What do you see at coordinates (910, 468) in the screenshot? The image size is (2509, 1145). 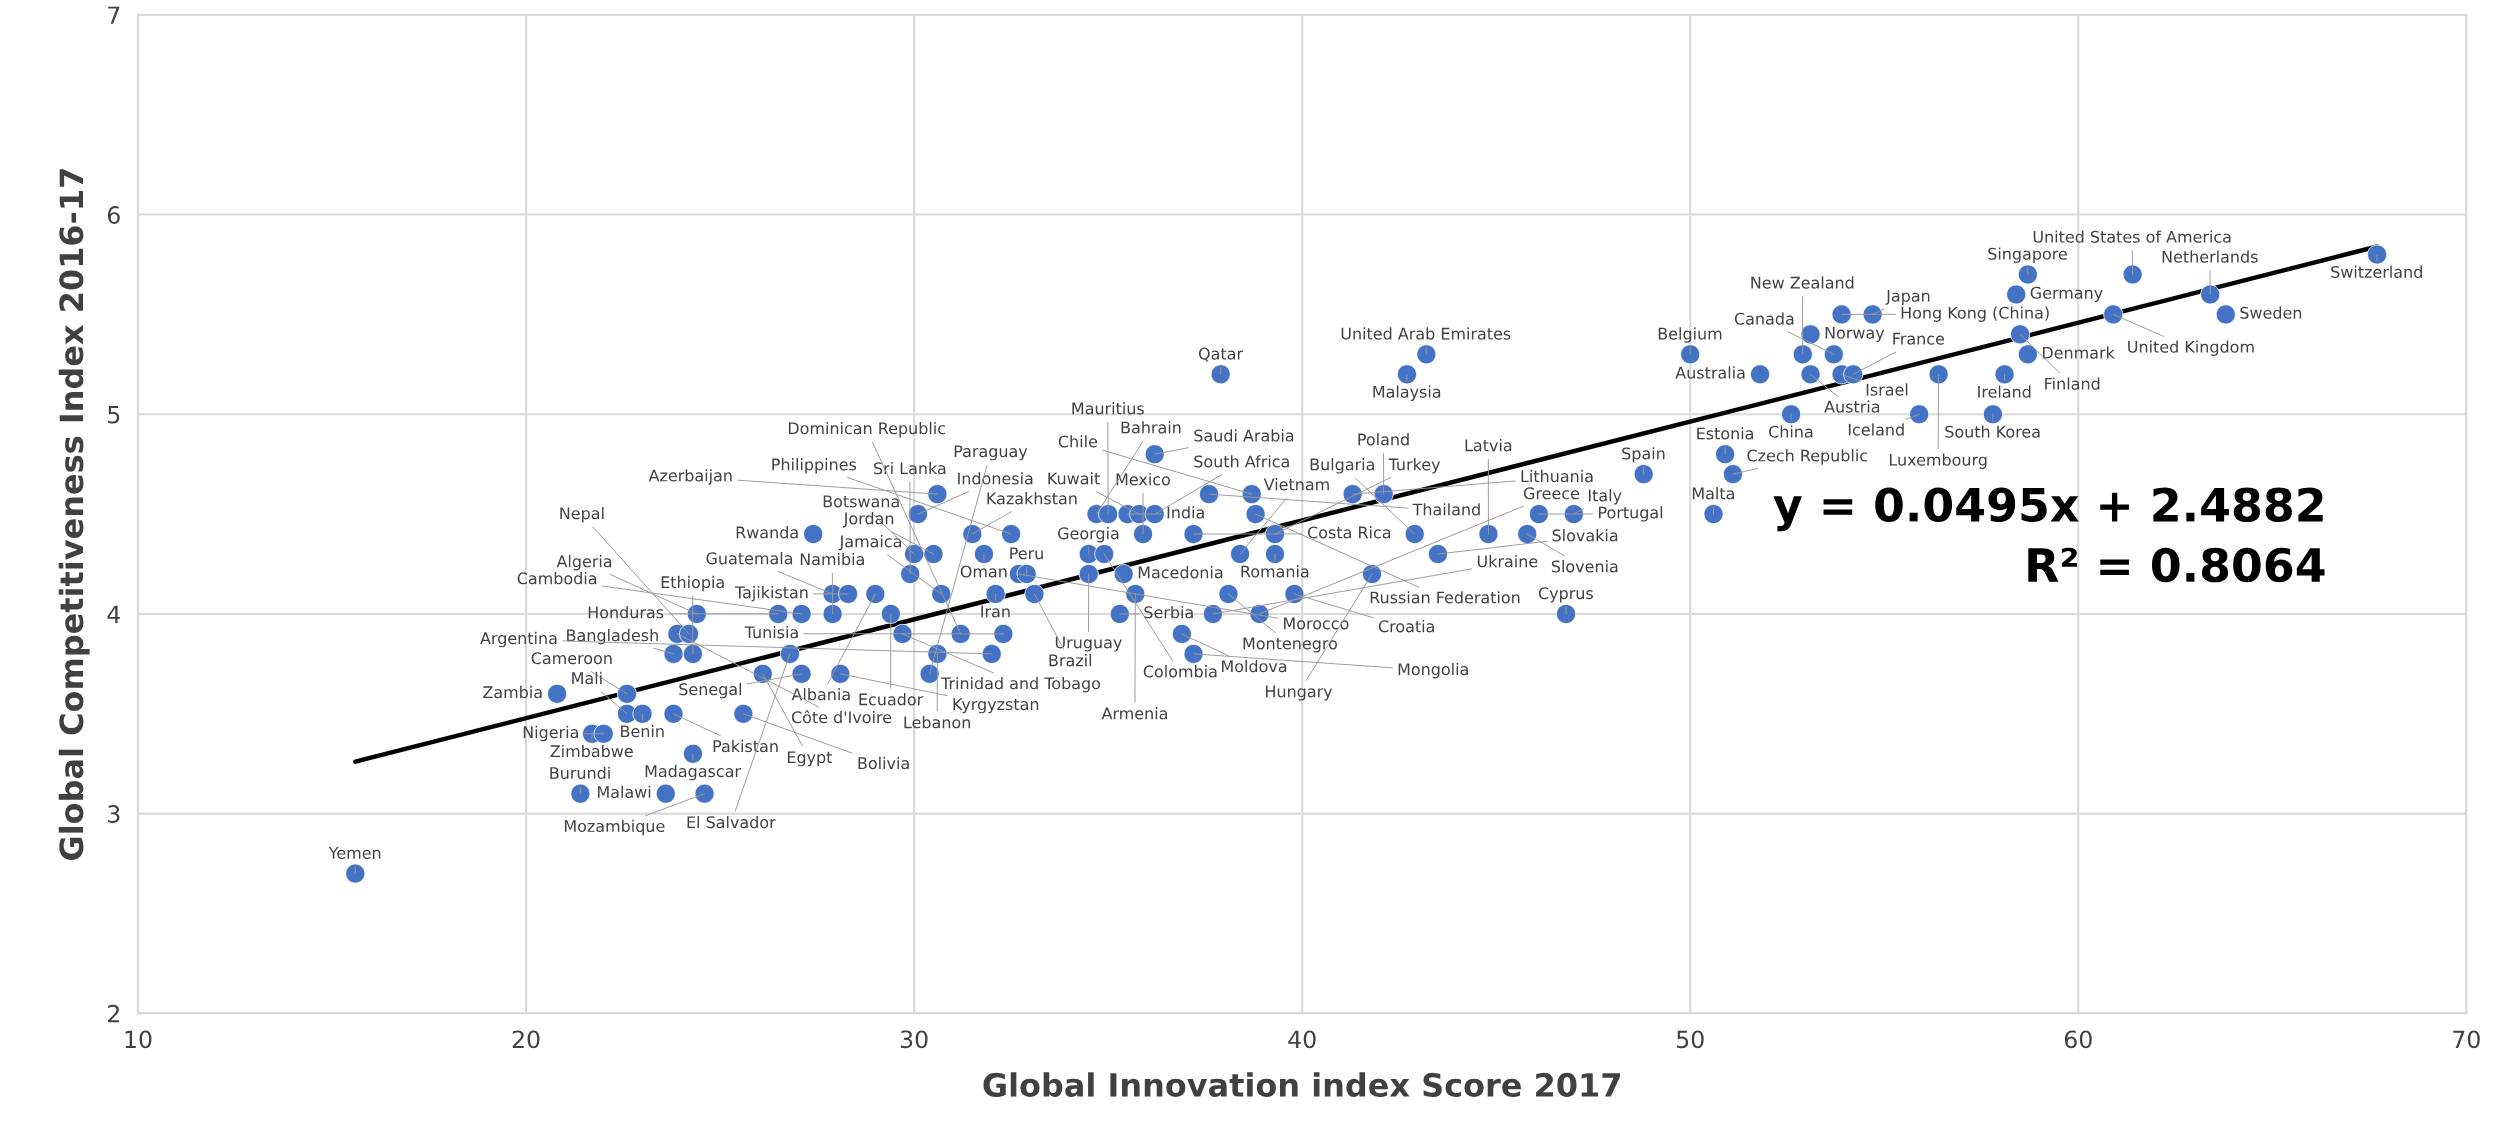 I see `annotation: Sri Lanka` at bounding box center [910, 468].